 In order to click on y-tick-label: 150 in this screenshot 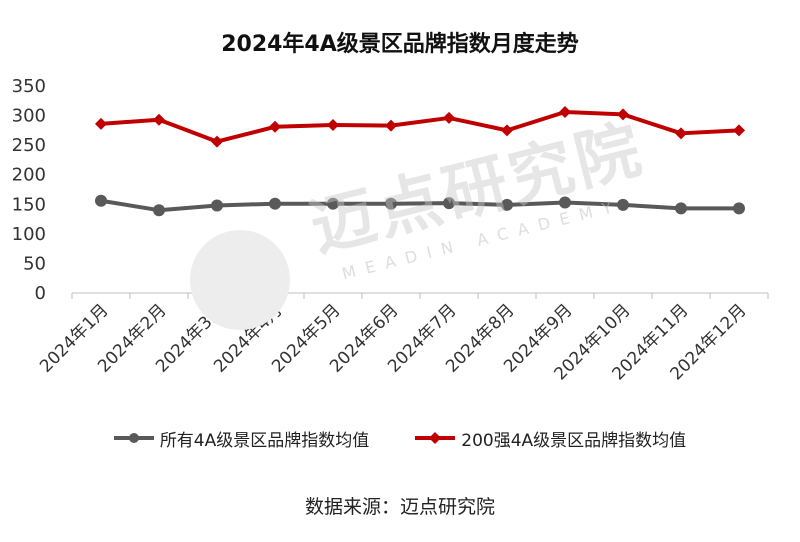, I will do `click(29, 204)`.